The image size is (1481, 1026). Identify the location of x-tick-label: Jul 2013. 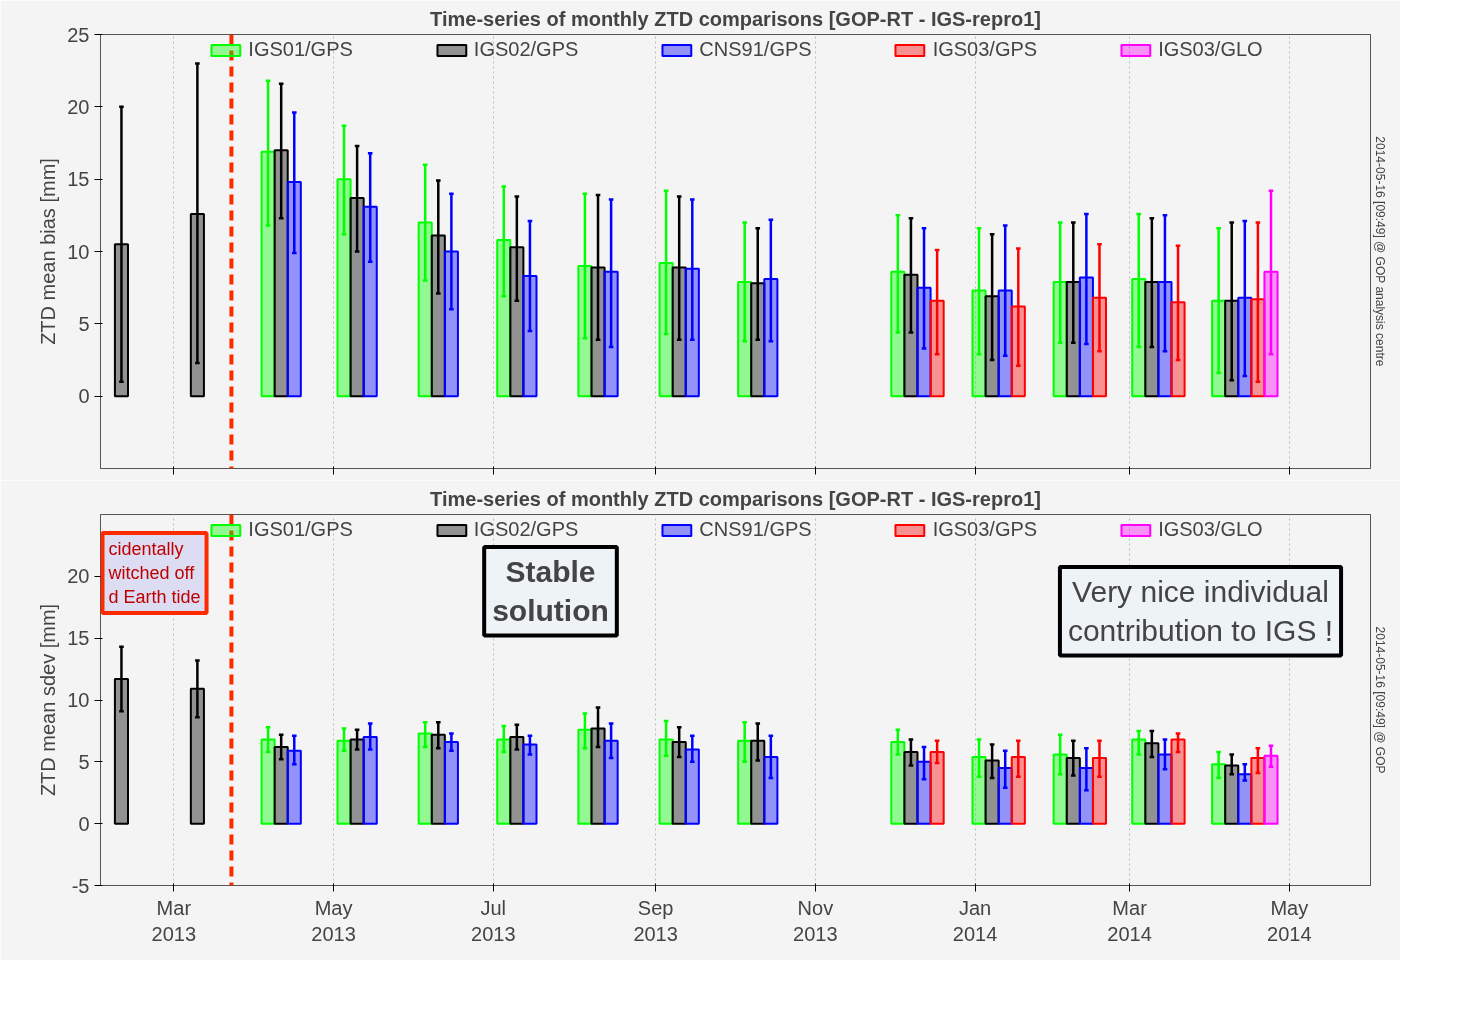
(493, 920).